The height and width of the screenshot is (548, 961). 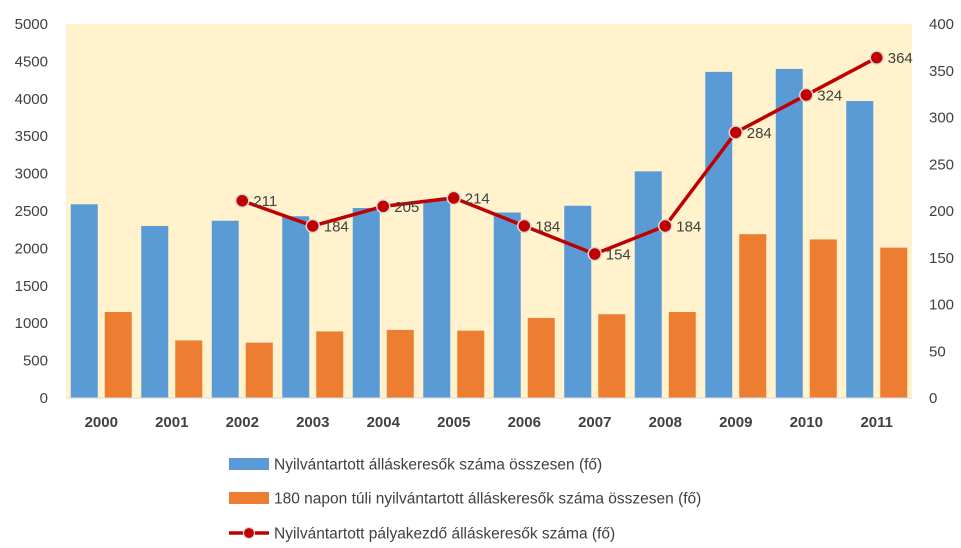 What do you see at coordinates (594, 422) in the screenshot?
I see `x-tick-2007: 2007` at bounding box center [594, 422].